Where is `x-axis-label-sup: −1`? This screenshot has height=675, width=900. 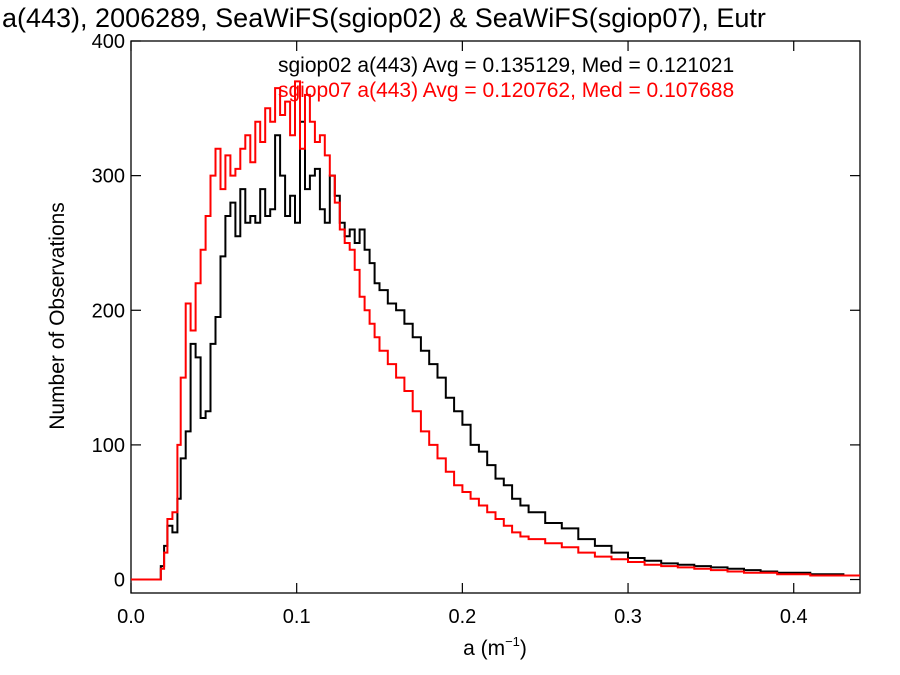 x-axis-label-sup: −1 is located at coordinates (512, 641).